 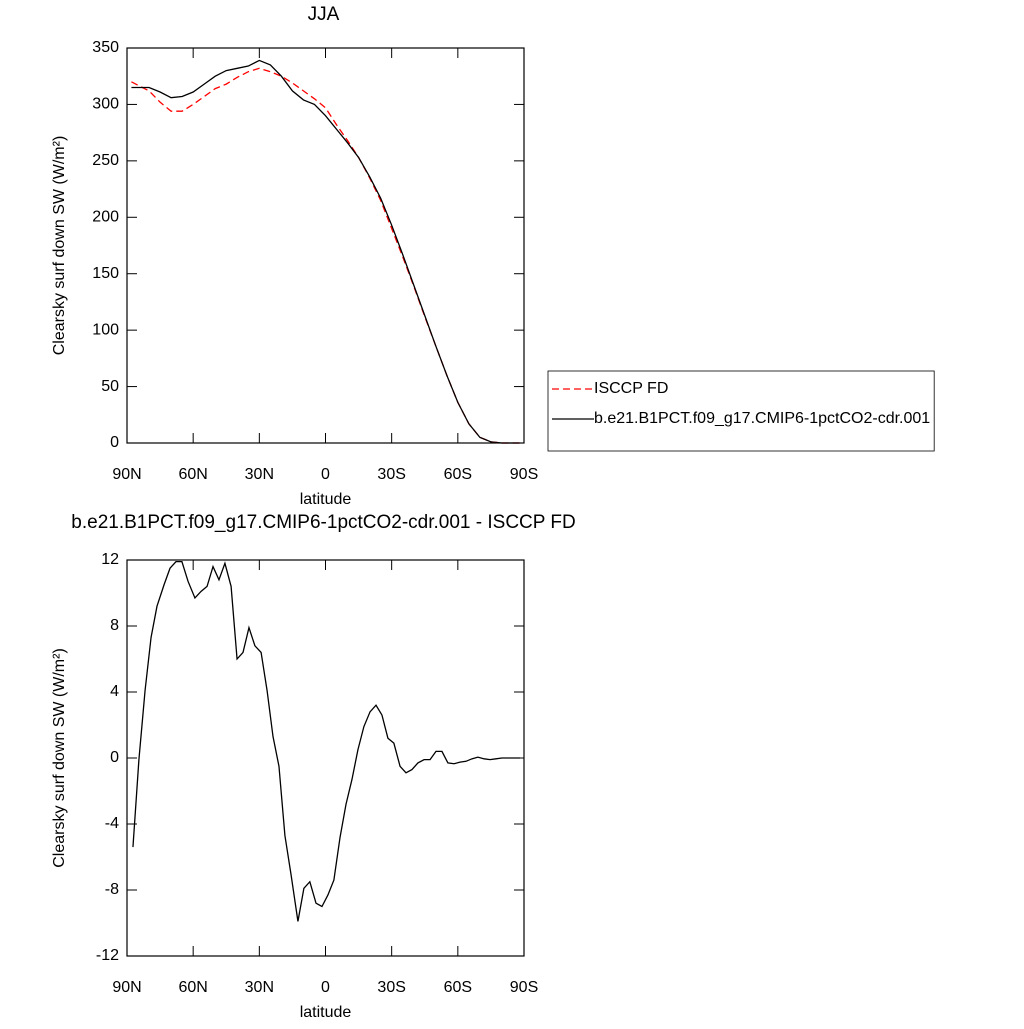 I want to click on y-tick-label: 100, so click(x=105, y=329).